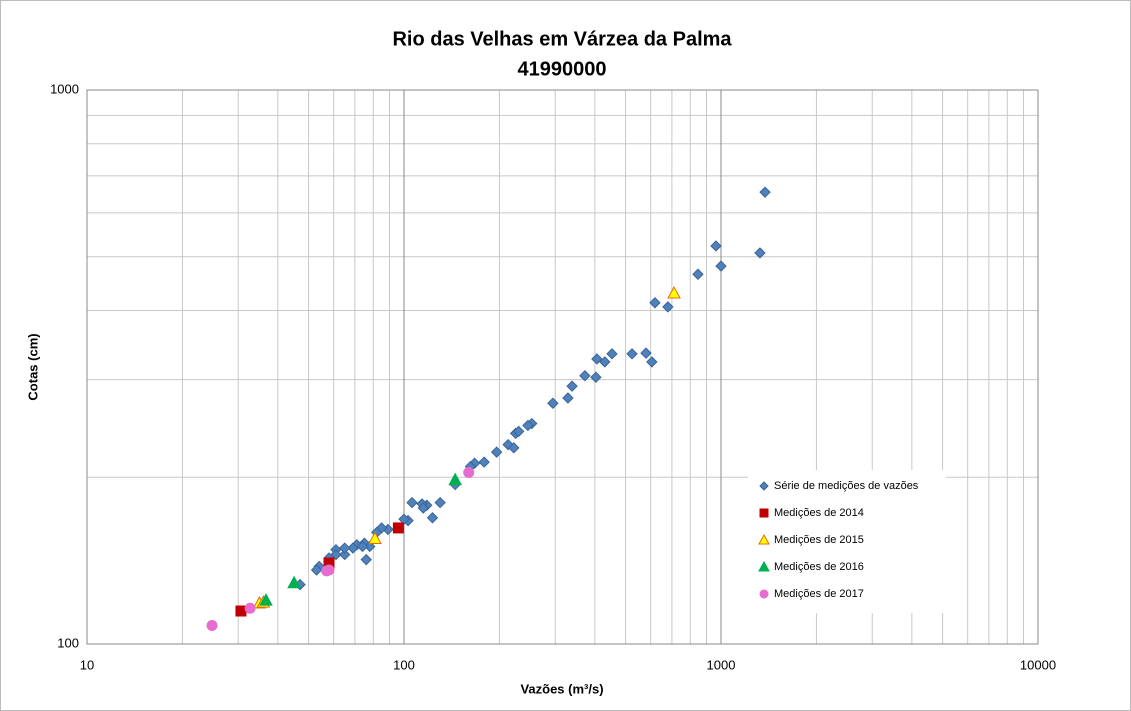 This screenshot has height=711, width=1131. What do you see at coordinates (64, 88) in the screenshot?
I see `y-tick-label: 1000` at bounding box center [64, 88].